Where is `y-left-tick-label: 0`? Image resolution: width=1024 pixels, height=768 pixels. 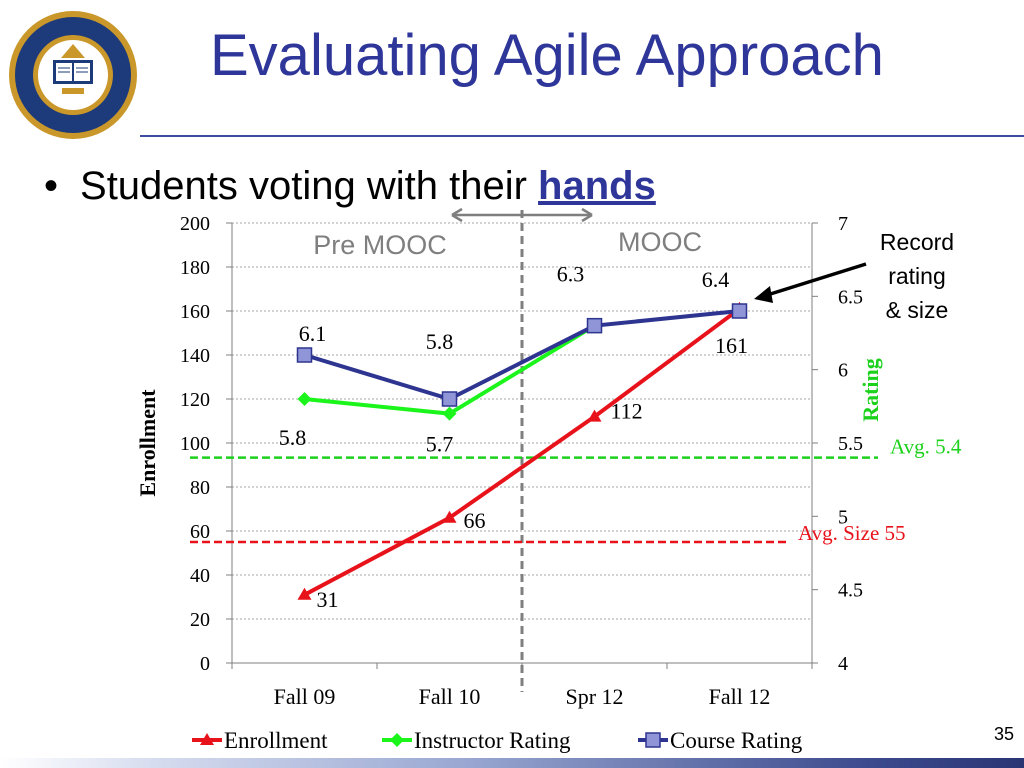 y-left-tick-label: 0 is located at coordinates (205, 664).